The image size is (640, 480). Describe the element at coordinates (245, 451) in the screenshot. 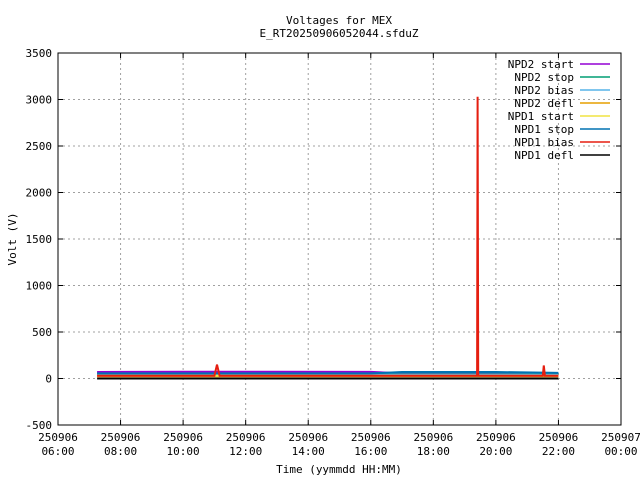

I see `x-tick-time-label: 12:00` at that location.